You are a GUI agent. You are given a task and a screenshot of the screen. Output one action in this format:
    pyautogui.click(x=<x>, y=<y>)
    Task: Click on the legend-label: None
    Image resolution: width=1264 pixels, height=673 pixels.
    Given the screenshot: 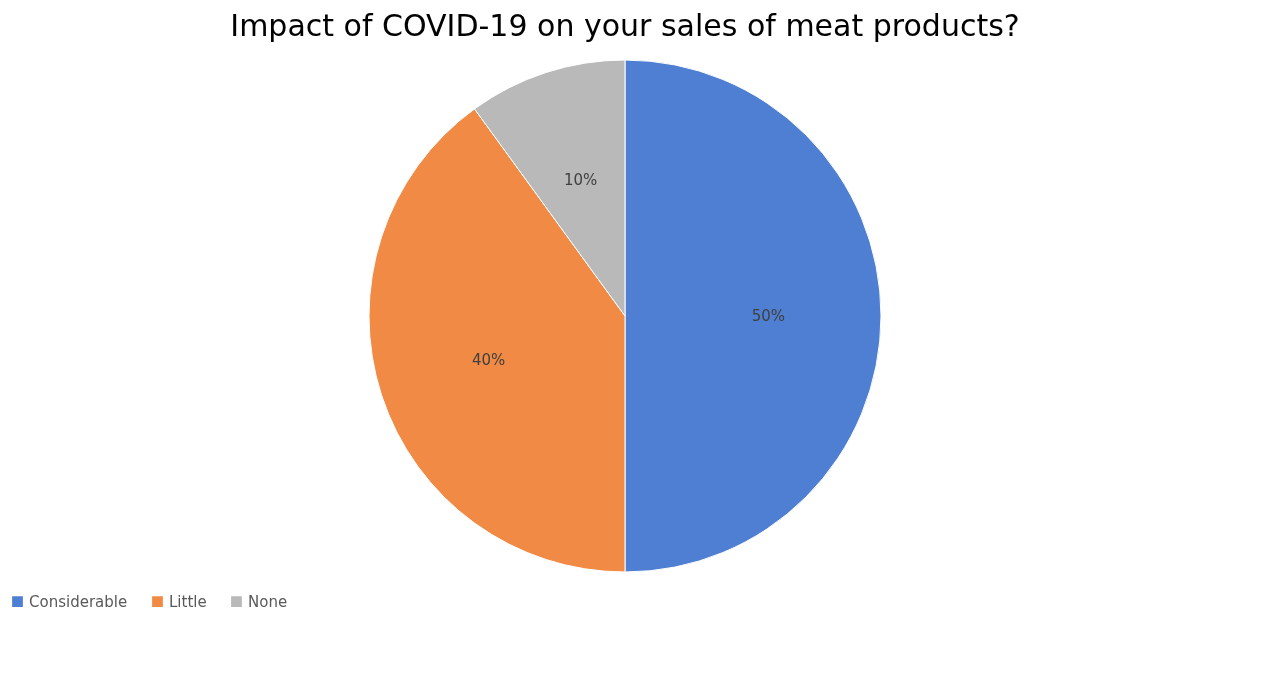 What is the action you would take?
    pyautogui.click(x=268, y=601)
    